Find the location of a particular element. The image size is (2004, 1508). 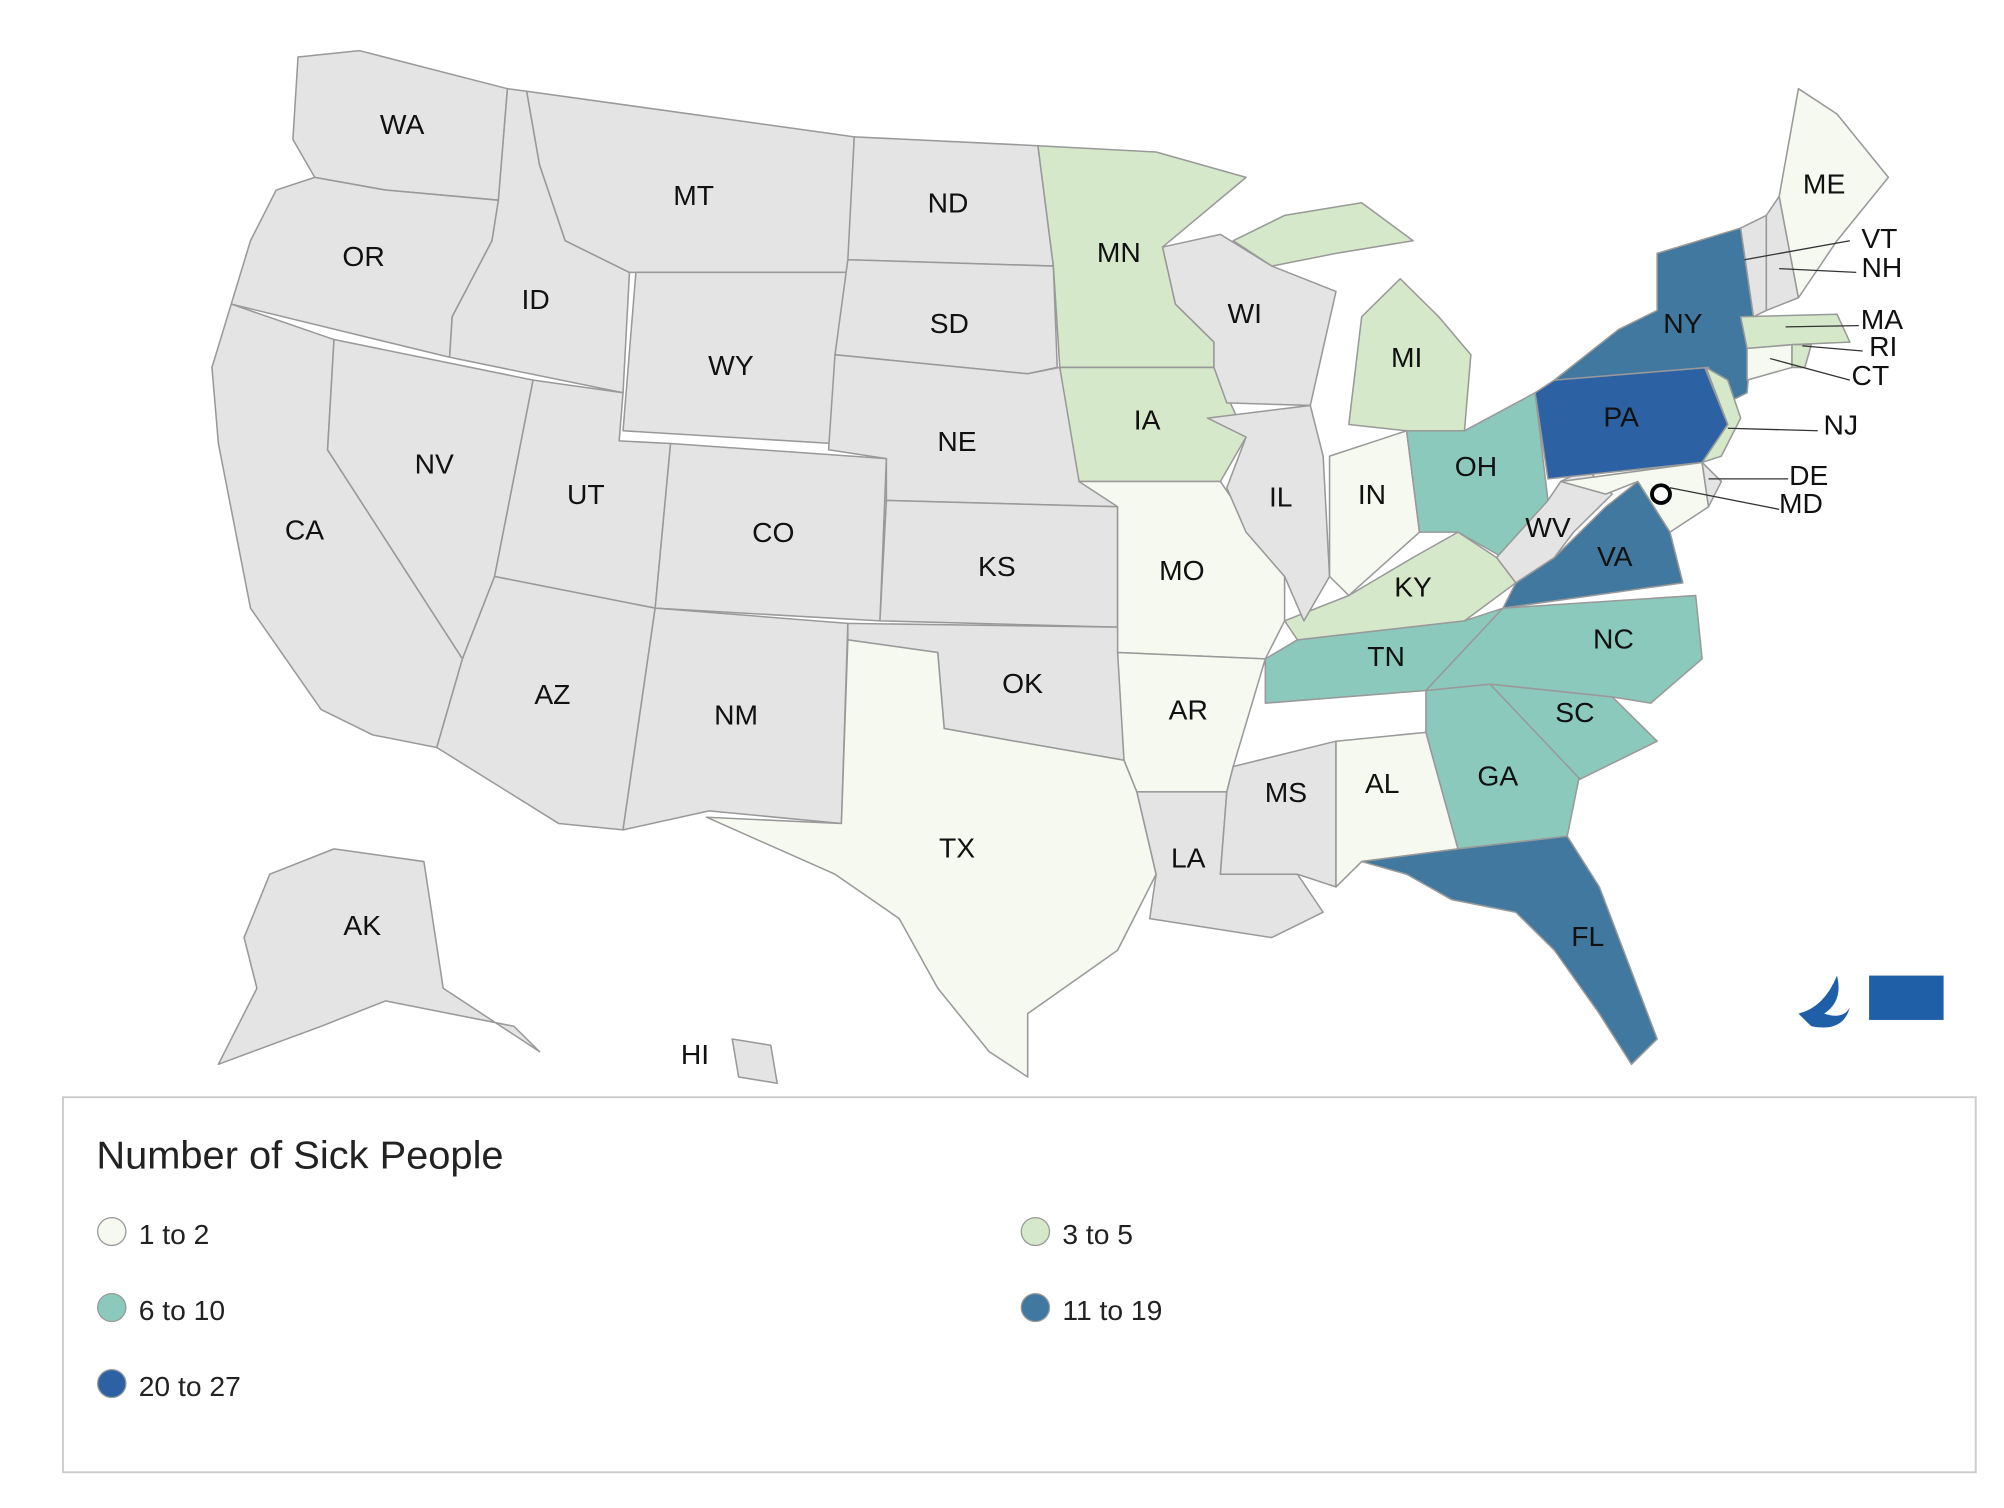

legend-label: 3 to 5 is located at coordinates (1097, 1234).